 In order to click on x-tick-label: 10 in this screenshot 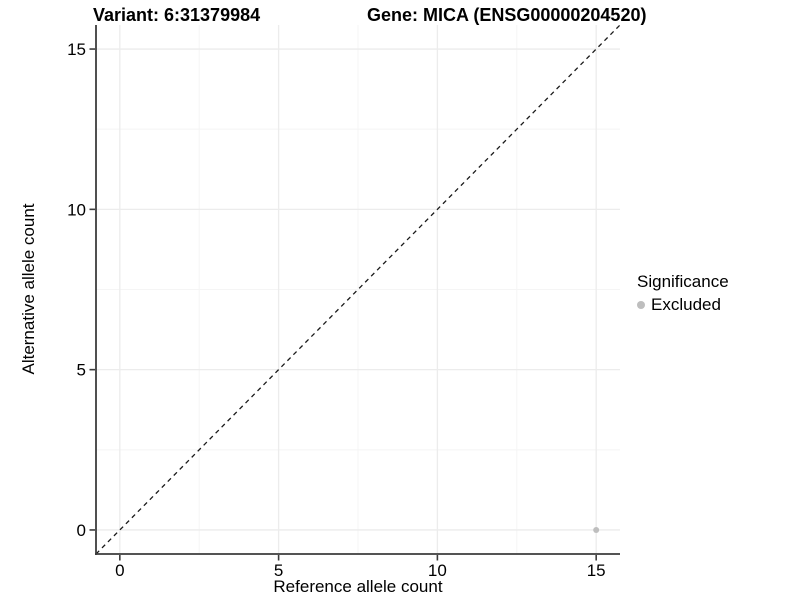, I will do `click(437, 570)`.